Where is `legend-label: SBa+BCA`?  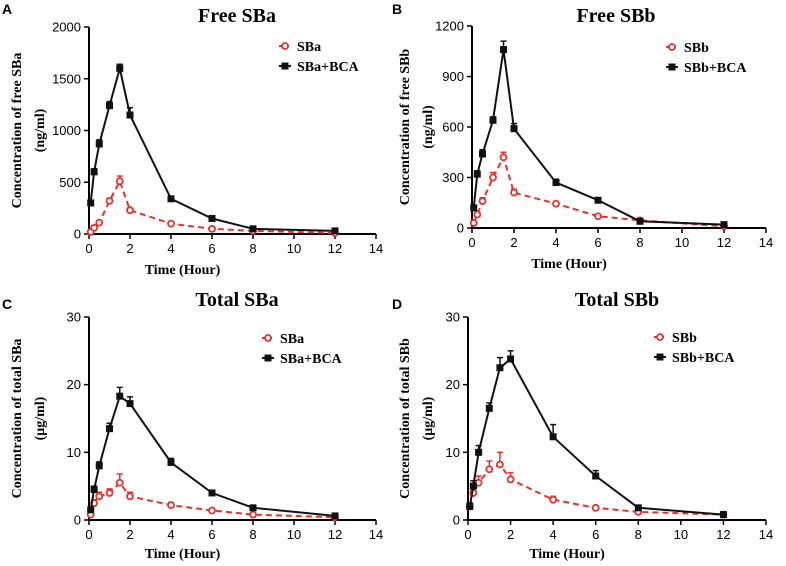
legend-label: SBa+BCA is located at coordinates (328, 67).